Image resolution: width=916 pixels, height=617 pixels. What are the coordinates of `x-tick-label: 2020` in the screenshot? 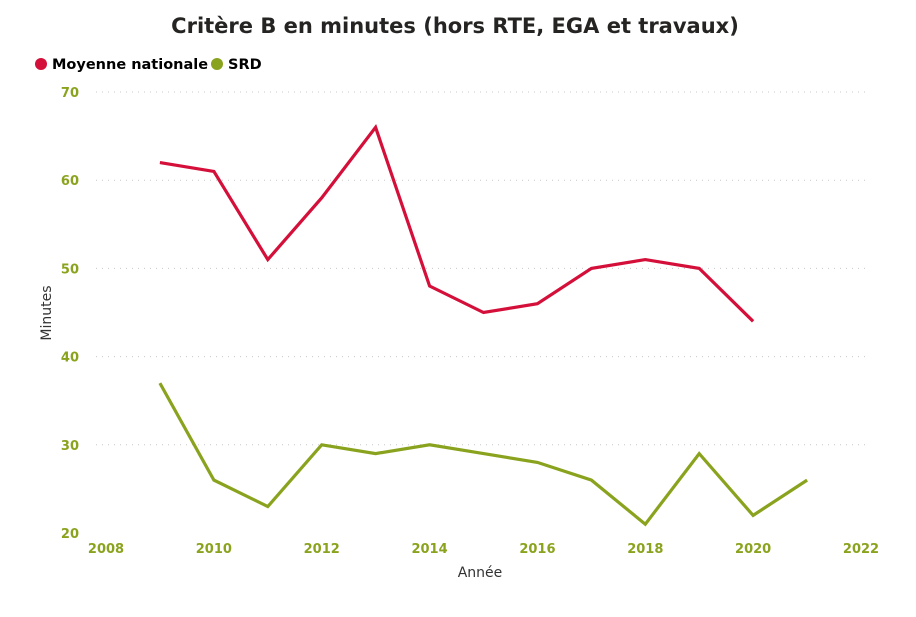 It's located at (753, 549).